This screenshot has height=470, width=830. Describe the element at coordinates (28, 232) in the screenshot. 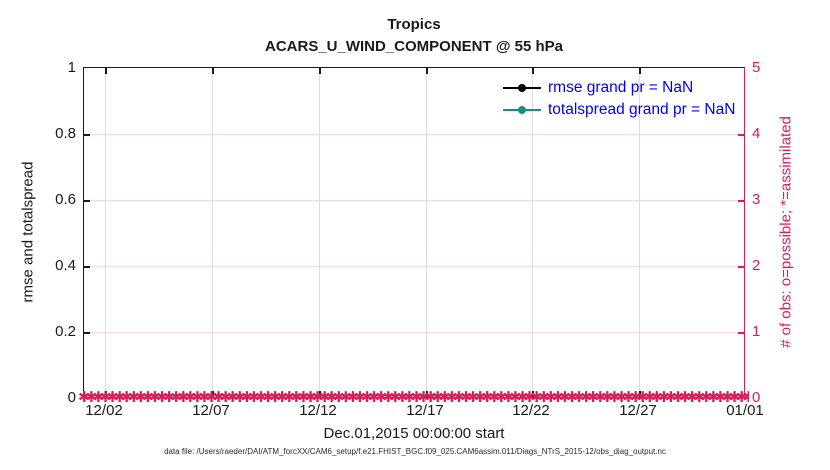

I see `left-axis-label: rmse and totalspread` at that location.